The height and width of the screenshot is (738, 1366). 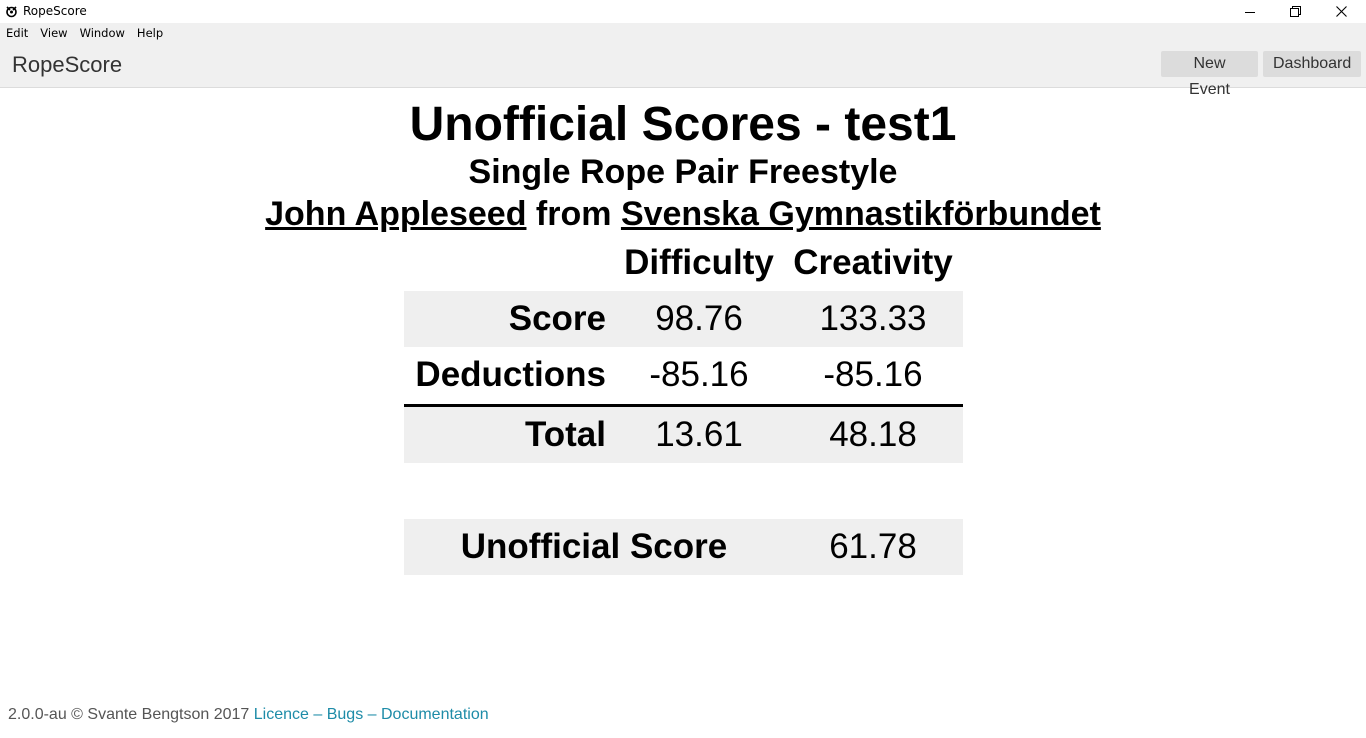 I want to click on row-label-deductions: Deductions, so click(x=510, y=374).